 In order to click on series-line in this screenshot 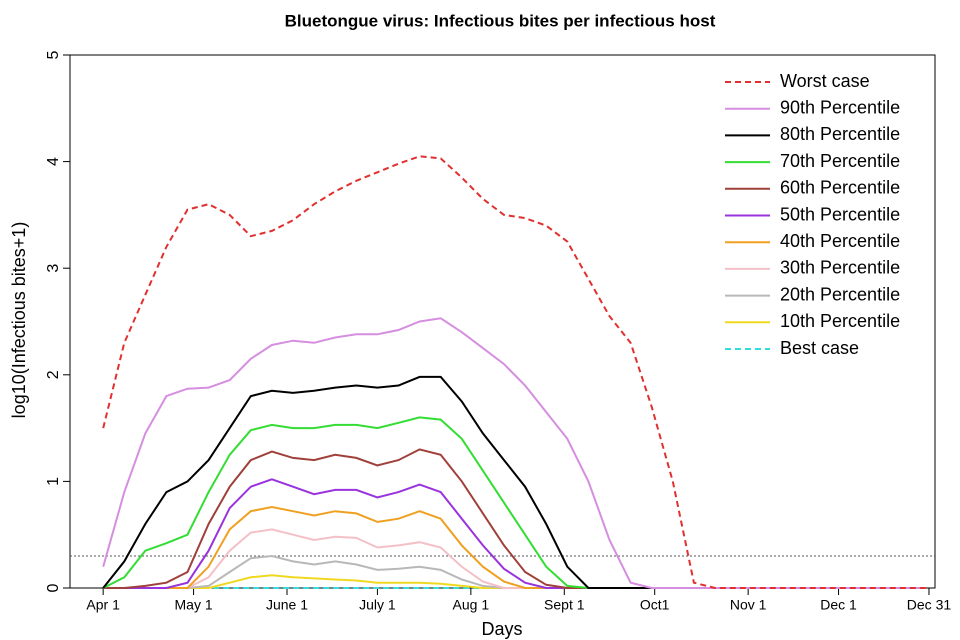, I will do `click(514, 581)`.